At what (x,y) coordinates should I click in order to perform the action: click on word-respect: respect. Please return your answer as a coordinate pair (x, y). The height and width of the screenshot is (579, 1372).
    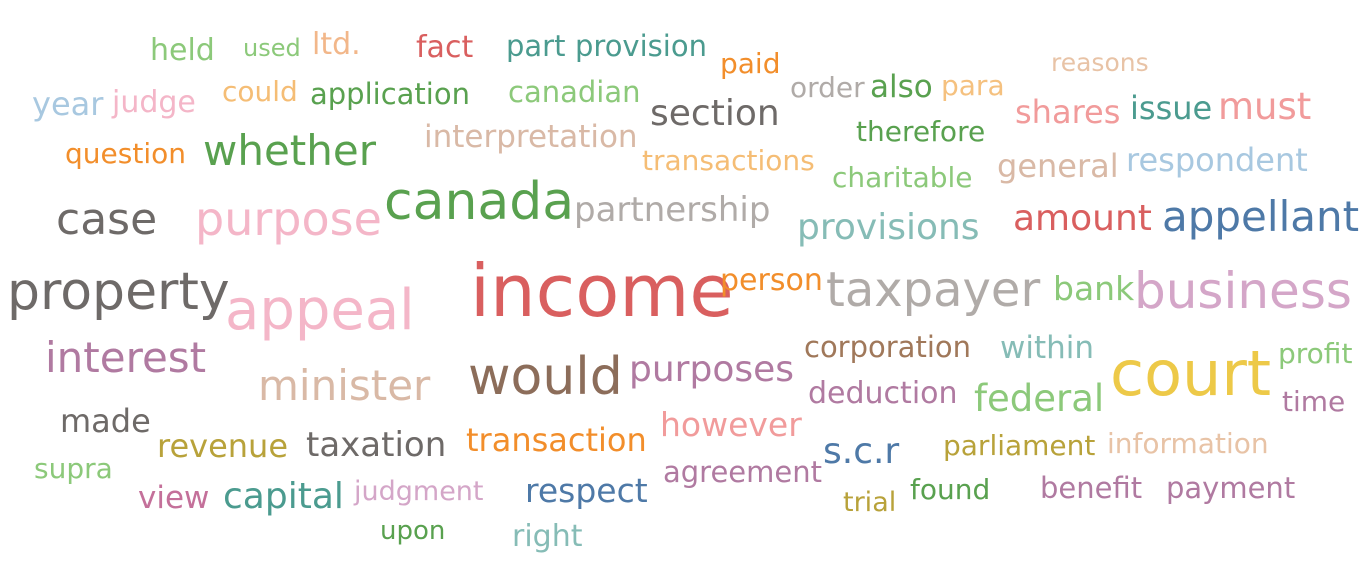
    Looking at the image, I should click on (586, 490).